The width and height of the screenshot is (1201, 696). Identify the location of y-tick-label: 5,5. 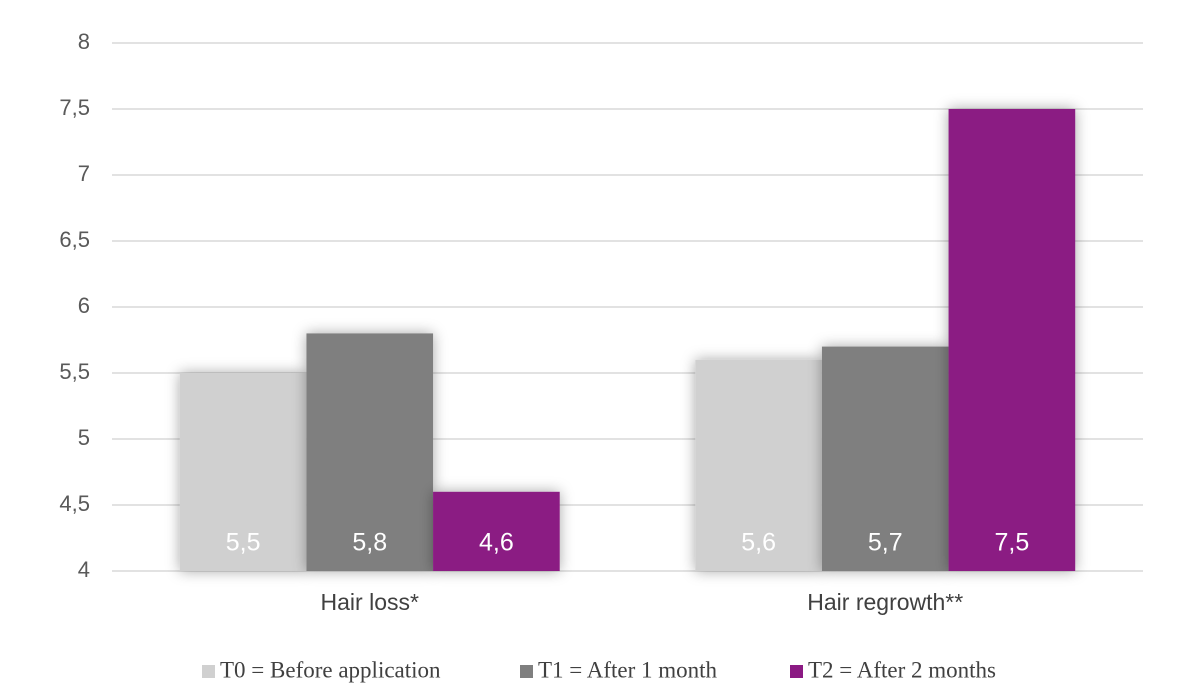
(74, 371).